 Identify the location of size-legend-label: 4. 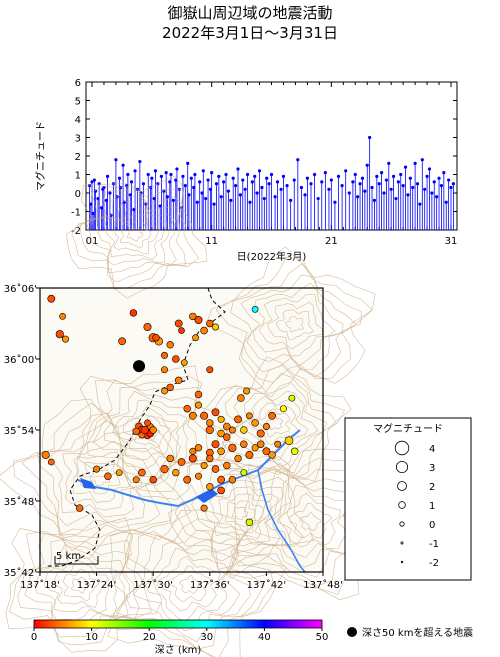
(432, 449).